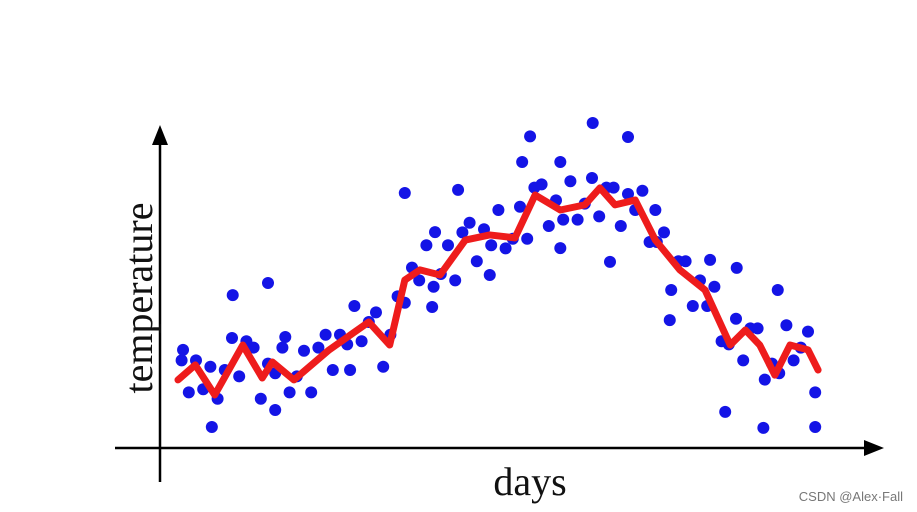 Image resolution: width=917 pixels, height=512 pixels. Describe the element at coordinates (874, 448) in the screenshot. I see `x-axis-arrow` at that location.